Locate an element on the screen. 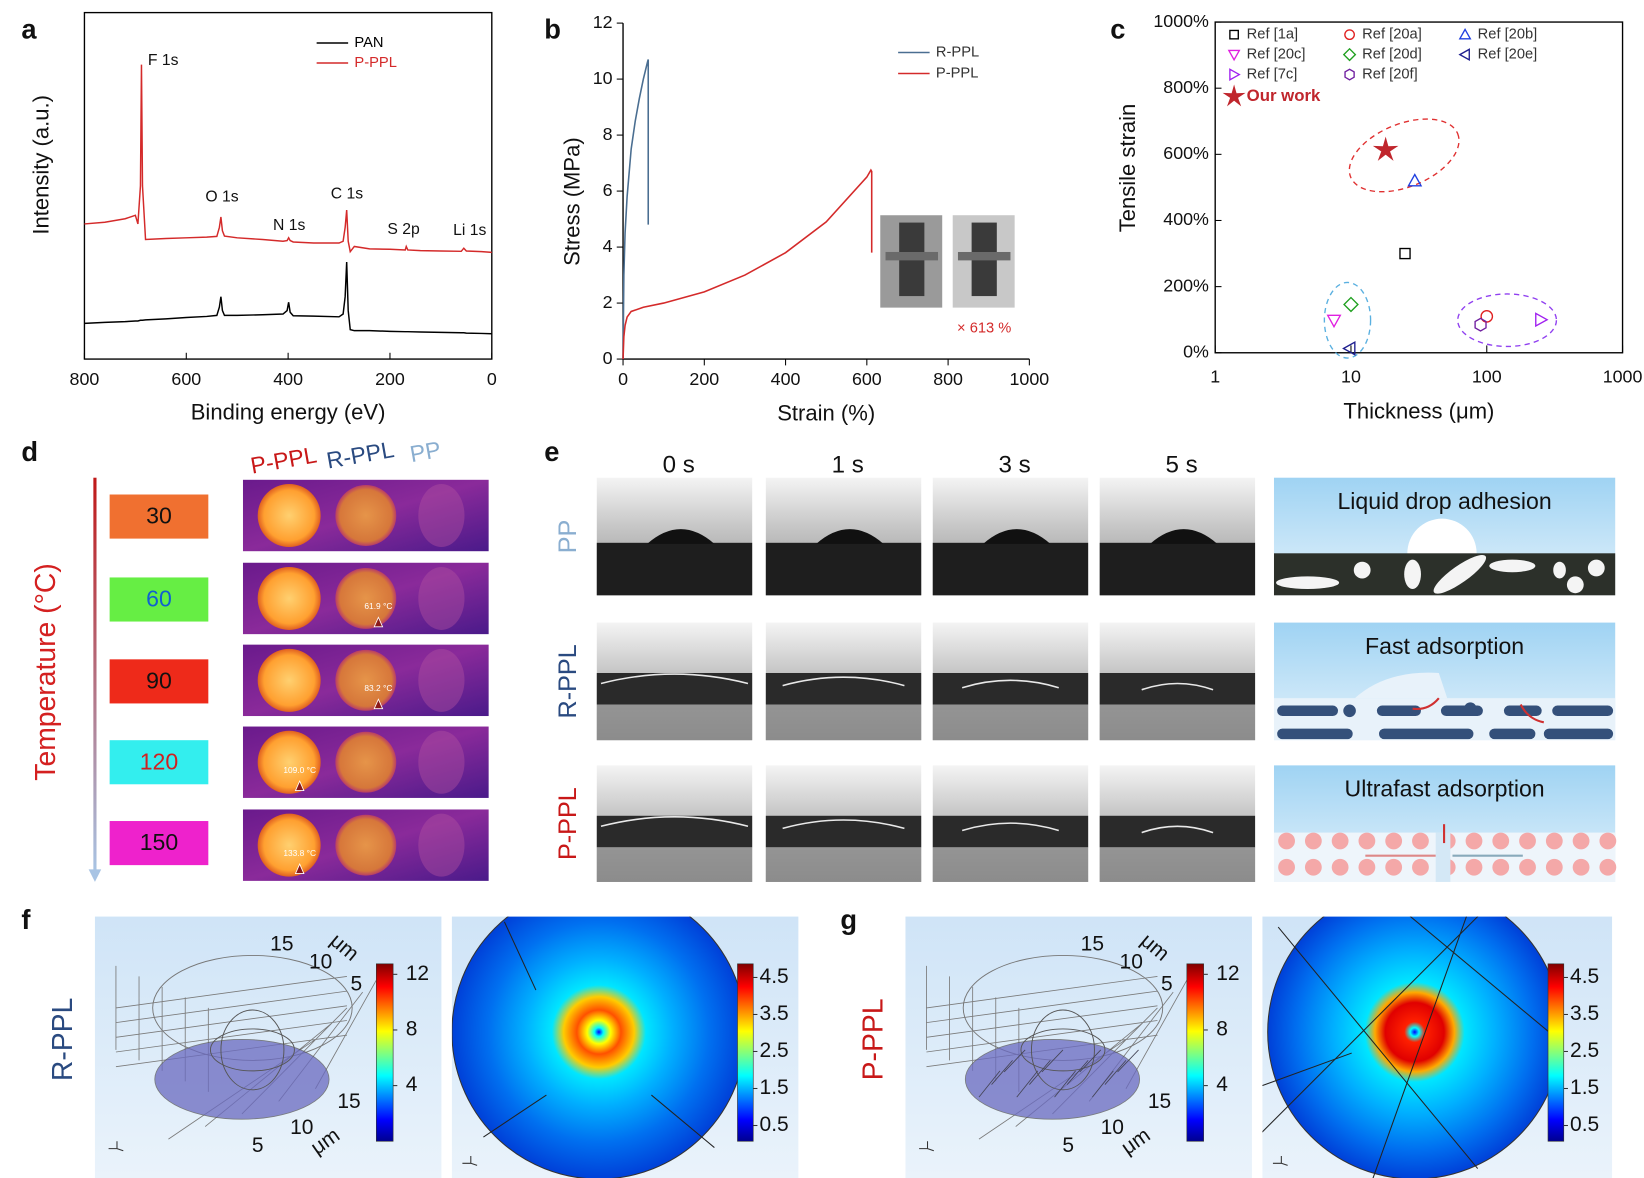  legend-label: Ref [20b] is located at coordinates (1508, 35).